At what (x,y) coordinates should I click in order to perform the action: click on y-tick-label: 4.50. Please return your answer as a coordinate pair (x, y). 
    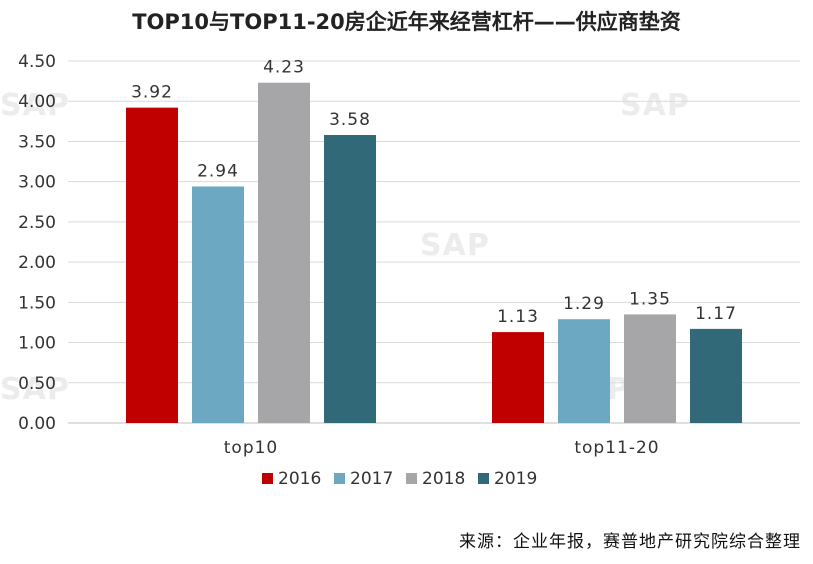
    Looking at the image, I should click on (37, 62).